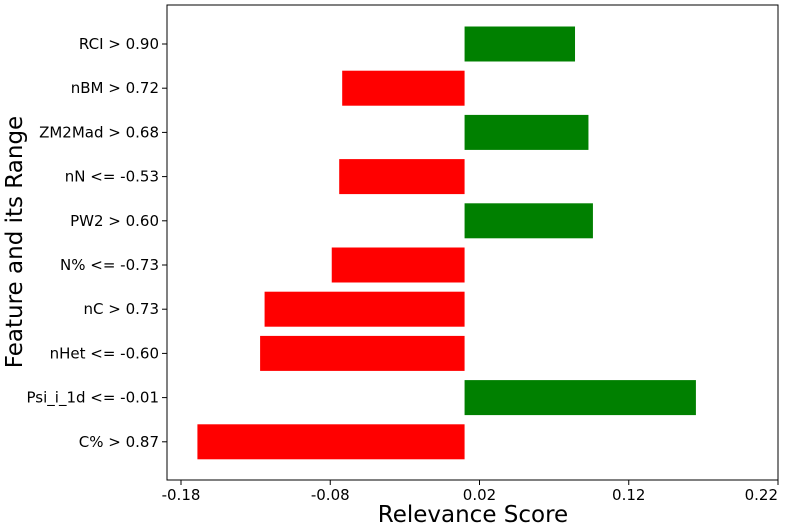 The width and height of the screenshot is (800, 531). Describe the element at coordinates (115, 88) in the screenshot. I see `y-tick-label: nBM > 0.72` at that location.